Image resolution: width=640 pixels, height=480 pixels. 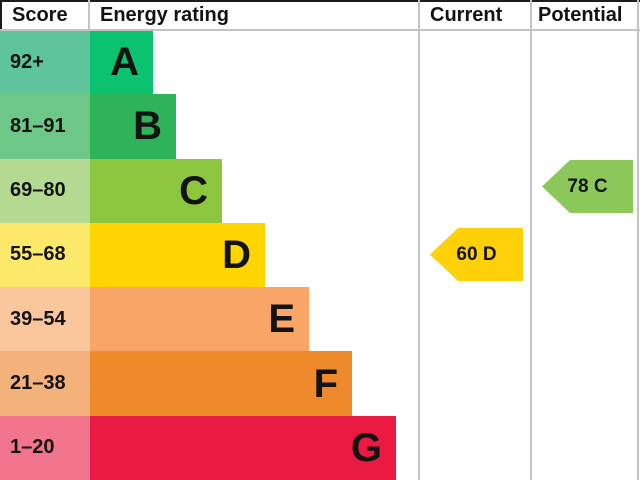 What do you see at coordinates (45, 447) in the screenshot?
I see `score-range-g: 1–20` at bounding box center [45, 447].